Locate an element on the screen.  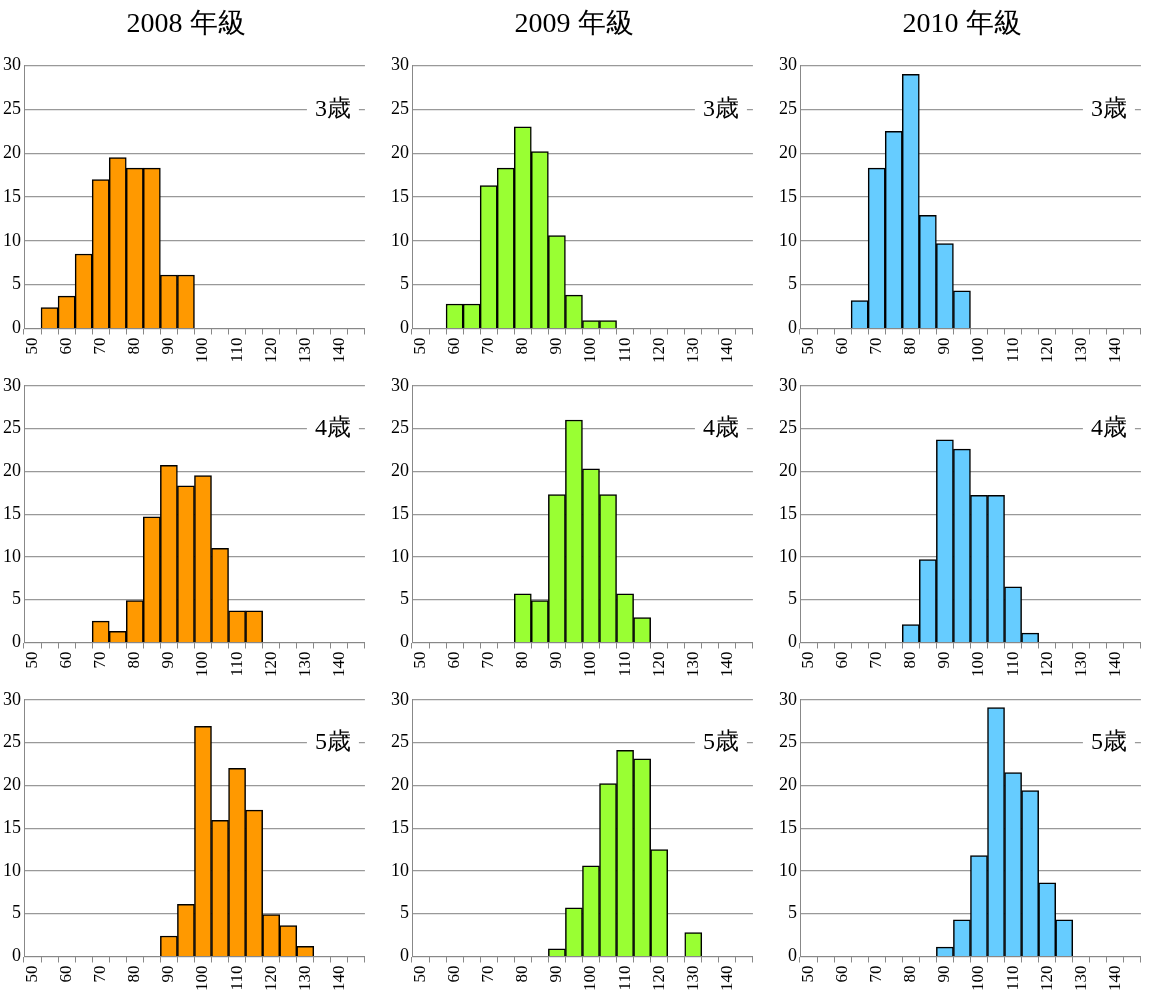
chart-title: 2008 年級 is located at coordinates (186, 23).